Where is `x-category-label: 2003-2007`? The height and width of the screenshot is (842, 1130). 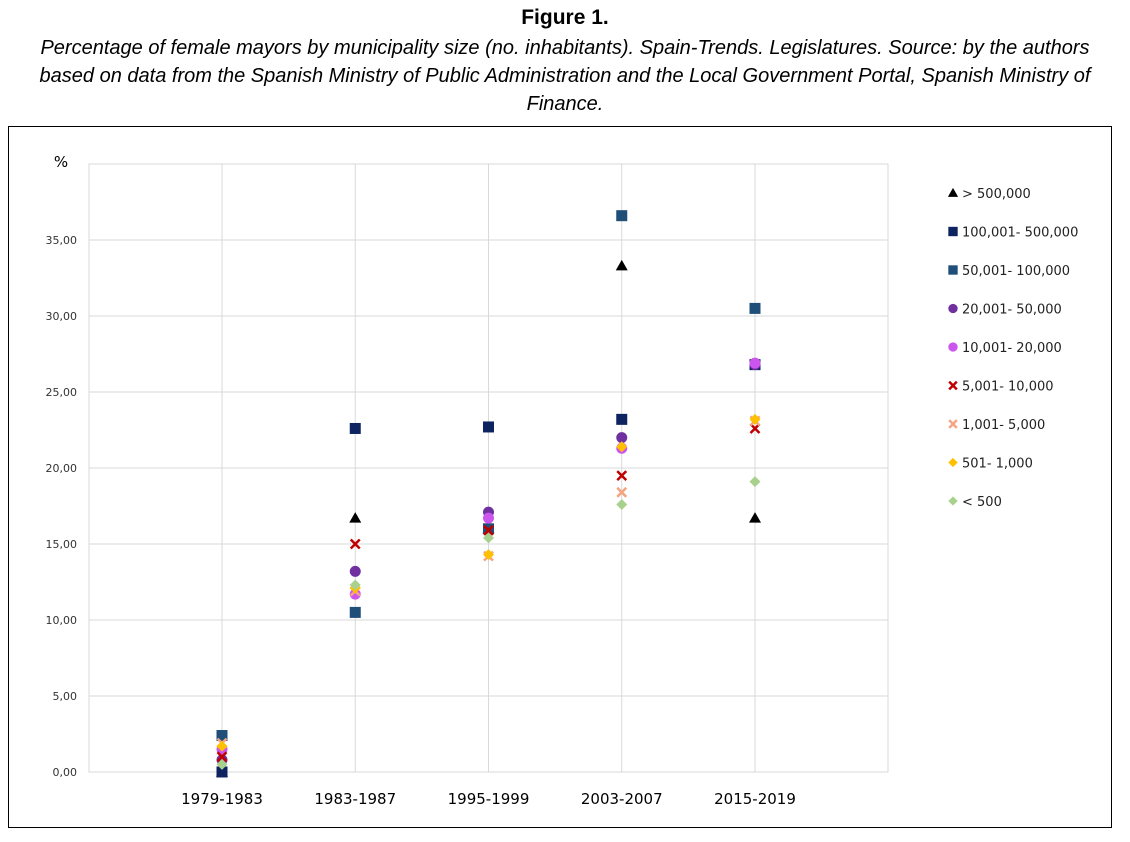 x-category-label: 2003-2007 is located at coordinates (622, 799).